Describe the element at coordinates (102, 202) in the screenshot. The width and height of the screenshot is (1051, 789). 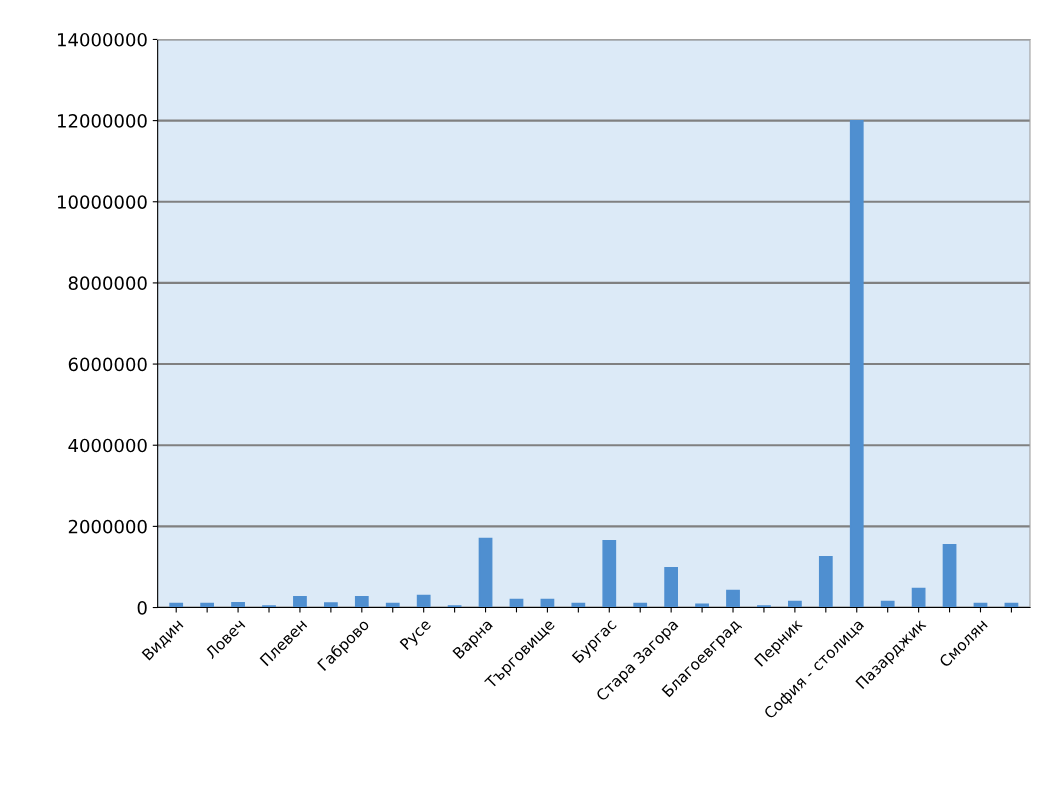
I see `y-tick-label: 10000000` at that location.